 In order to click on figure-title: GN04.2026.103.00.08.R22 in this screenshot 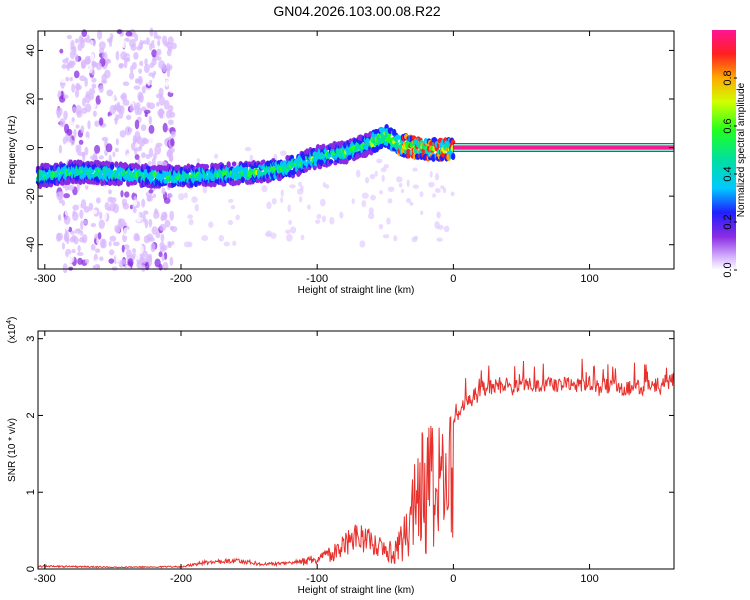, I will do `click(357, 11)`.